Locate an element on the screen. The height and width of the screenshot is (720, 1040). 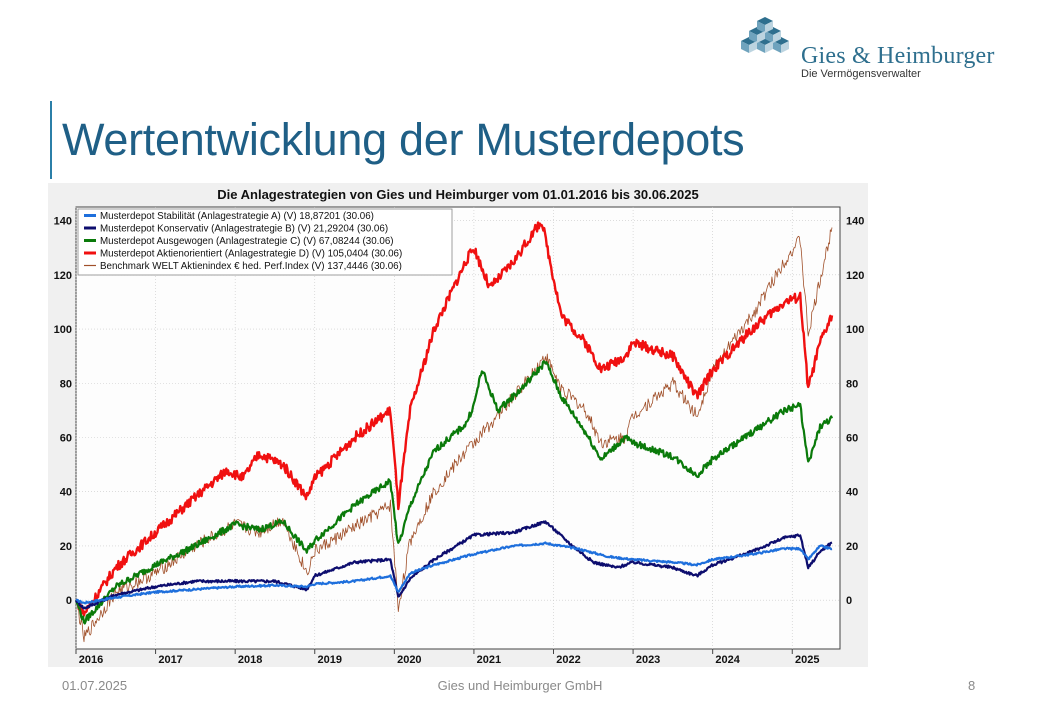
x-tick-label: 2016 is located at coordinates (91, 660).